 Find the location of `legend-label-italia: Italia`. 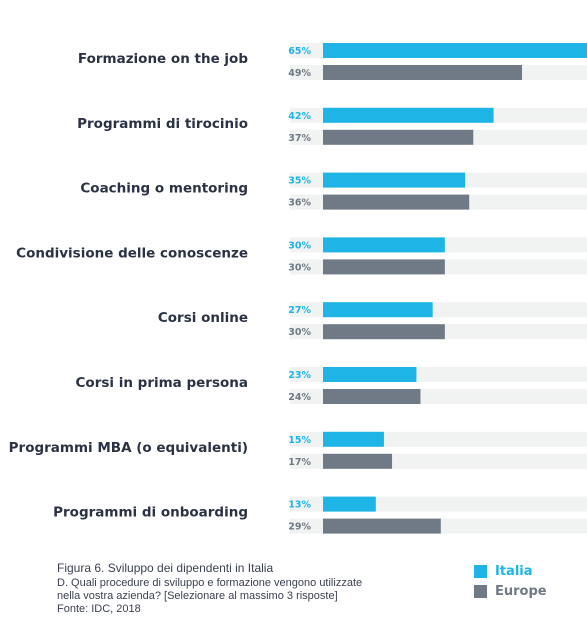

legend-label-italia: Italia is located at coordinates (514, 571).